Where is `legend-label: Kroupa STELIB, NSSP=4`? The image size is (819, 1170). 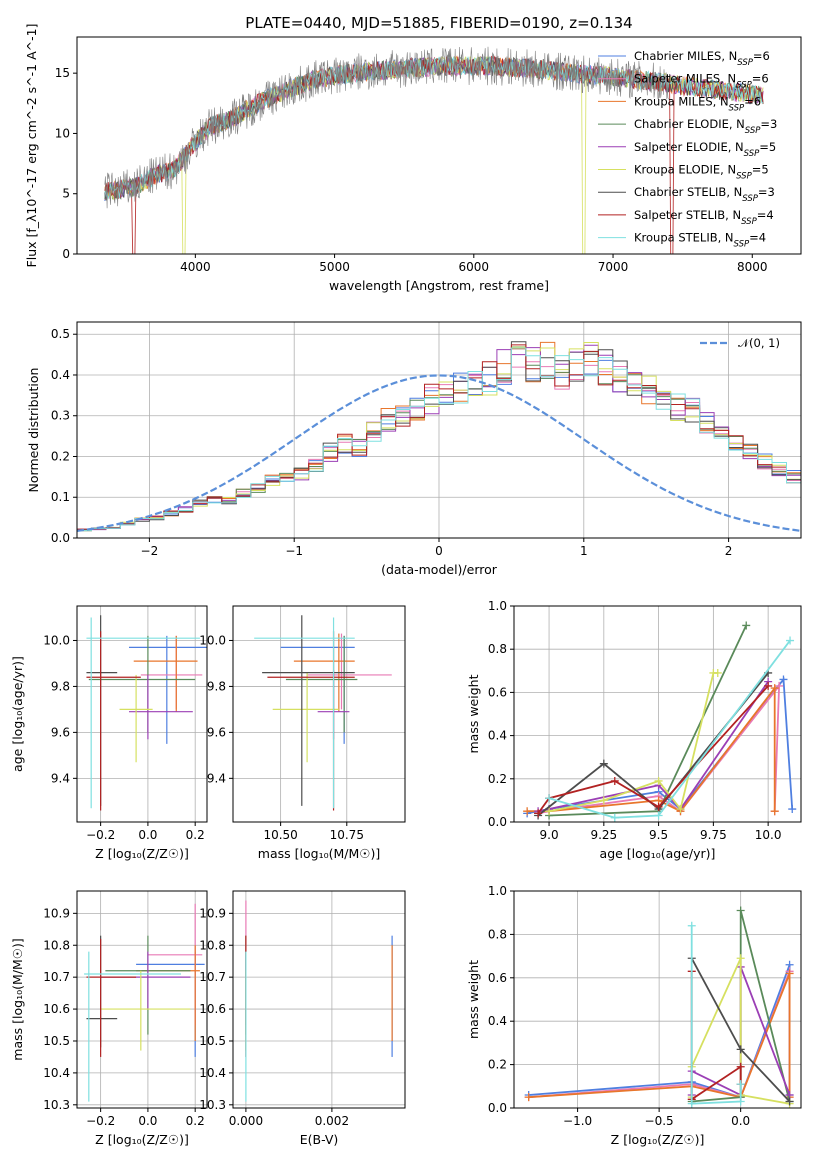
legend-label: Kroupa STELIB, NSSP=4 is located at coordinates (700, 240).